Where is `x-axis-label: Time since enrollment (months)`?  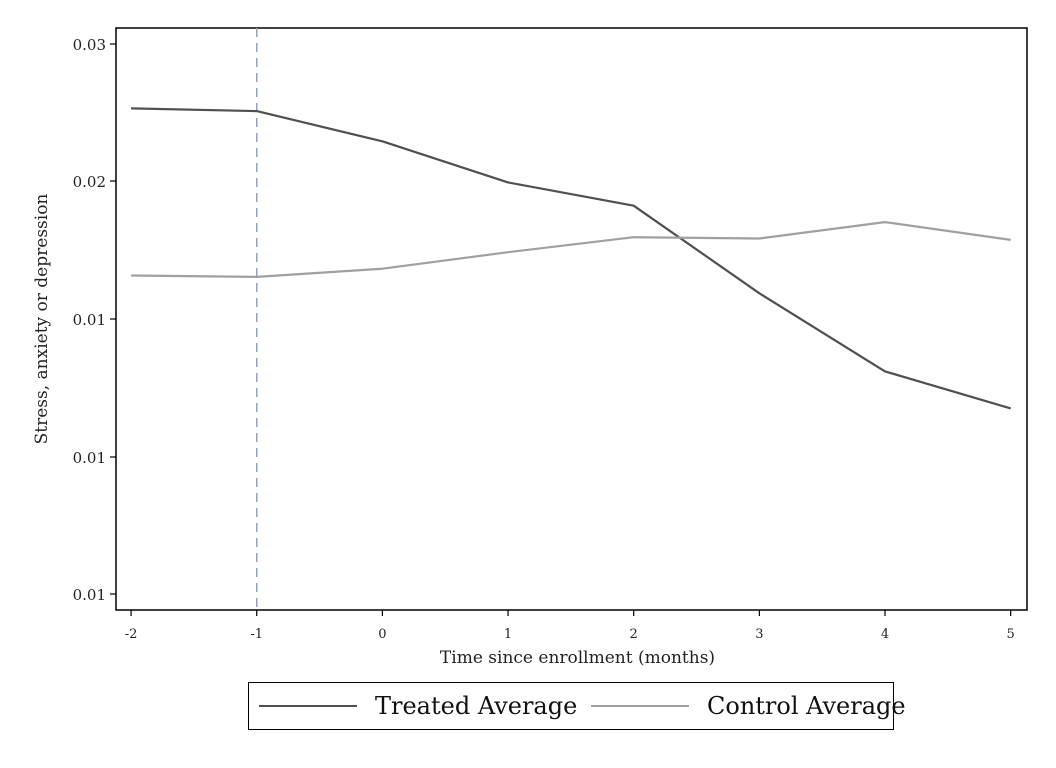
x-axis-label: Time since enrollment (months) is located at coordinates (577, 658).